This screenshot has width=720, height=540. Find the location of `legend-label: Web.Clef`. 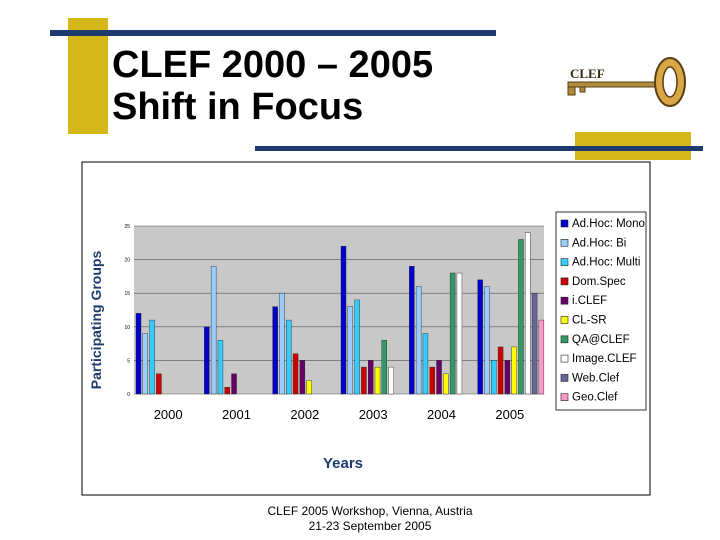

legend-label: Web.Clef is located at coordinates (596, 378).